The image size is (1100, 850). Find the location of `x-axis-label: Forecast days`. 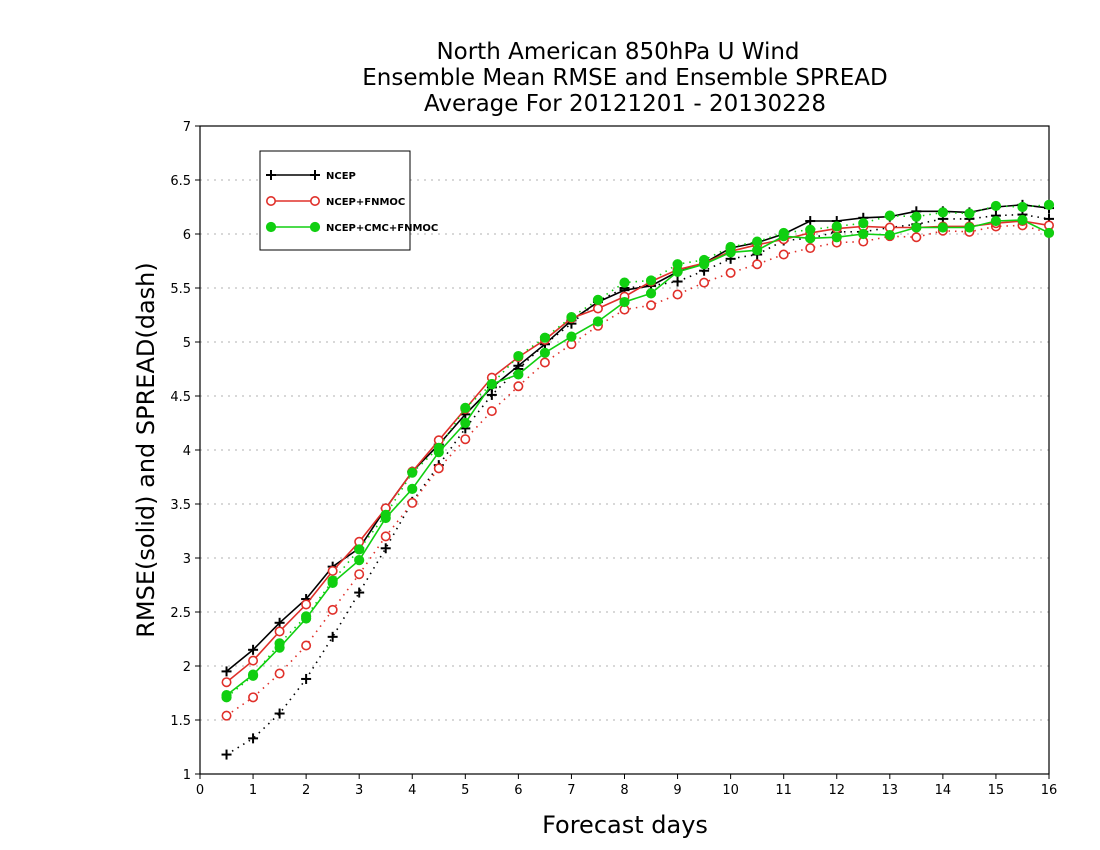

x-axis-label: Forecast days is located at coordinates (625, 825).